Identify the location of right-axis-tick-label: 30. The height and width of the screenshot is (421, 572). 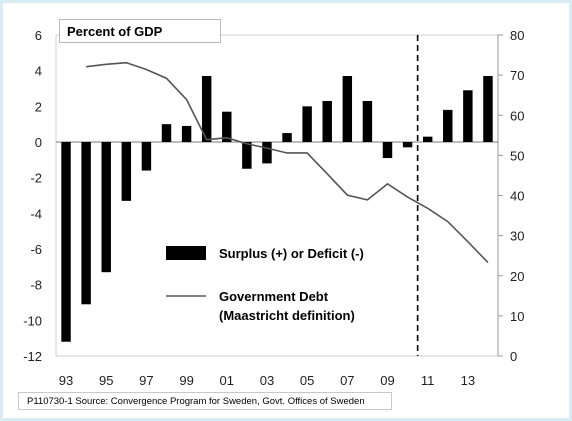
(517, 236).